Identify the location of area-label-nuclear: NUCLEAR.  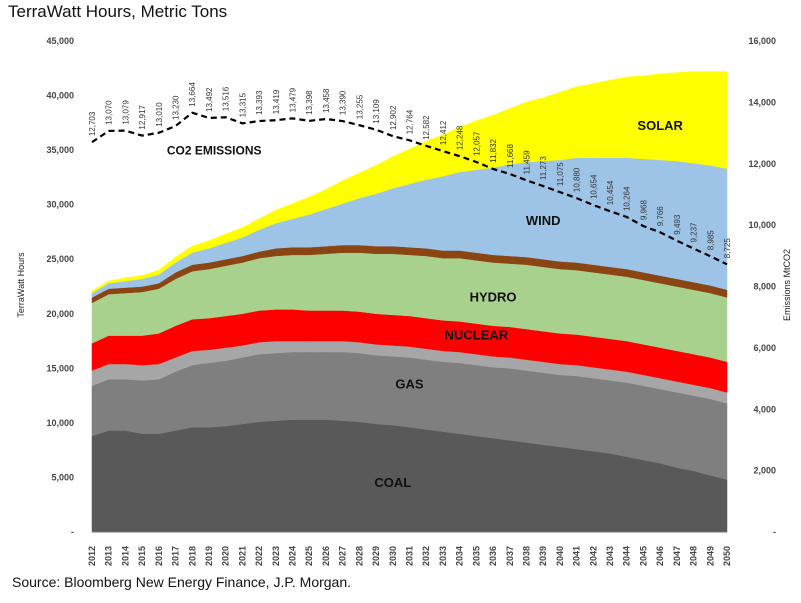
(477, 335).